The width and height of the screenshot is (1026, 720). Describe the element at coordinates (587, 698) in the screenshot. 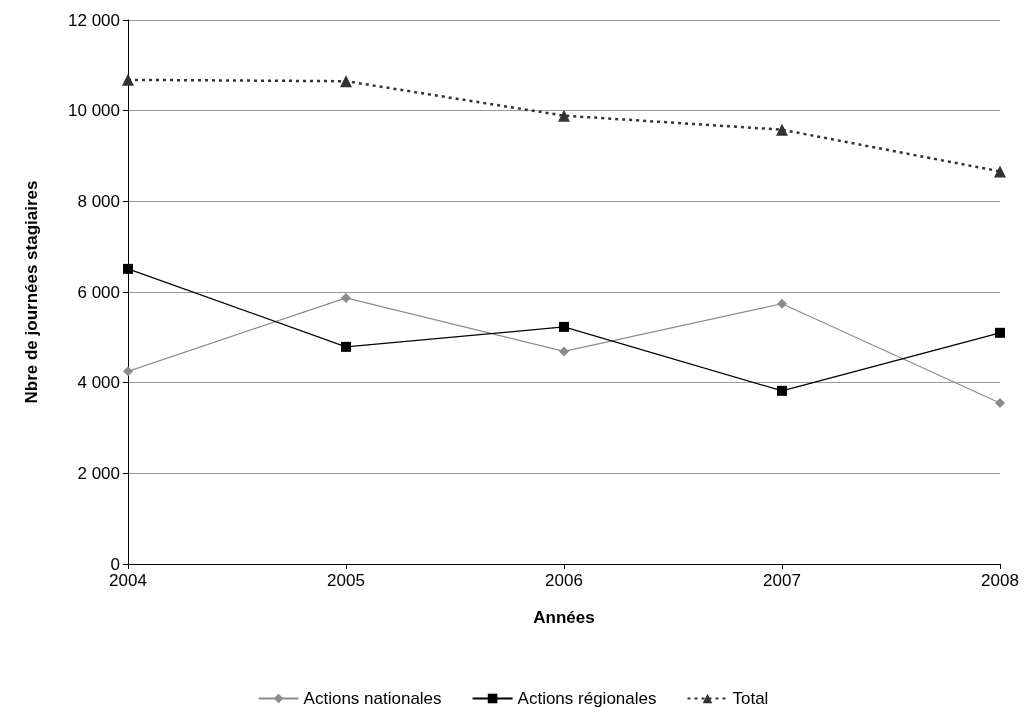

I see `legend-label: Actions régionales` at that location.